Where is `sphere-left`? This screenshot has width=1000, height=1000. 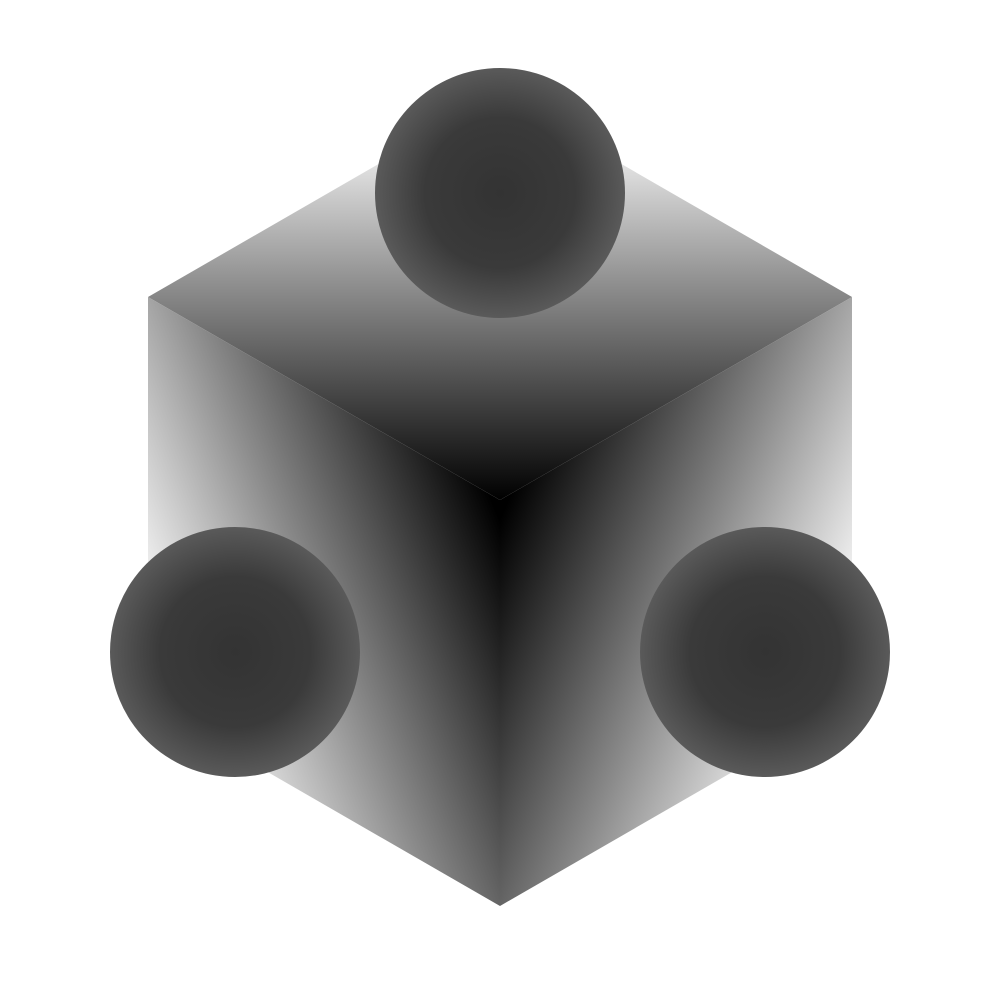 sphere-left is located at coordinates (235, 652).